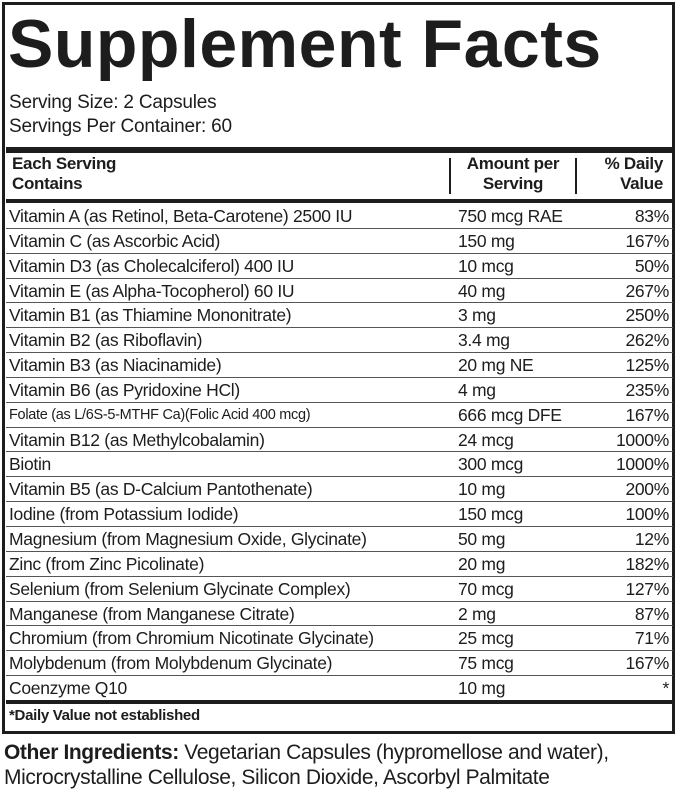 This screenshot has width=679, height=796. Describe the element at coordinates (486, 638) in the screenshot. I see `nutrient-amount: 25 mcg` at that location.